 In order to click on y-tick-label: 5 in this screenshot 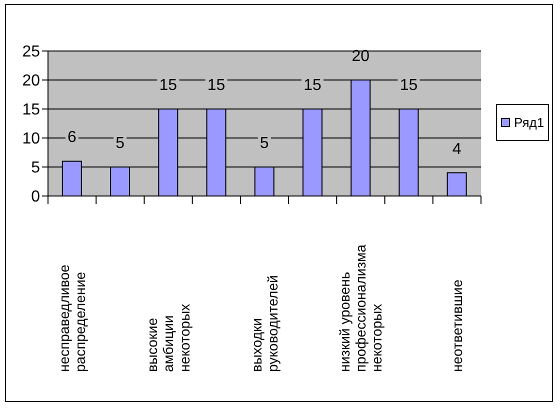, I will do `click(35, 168)`.